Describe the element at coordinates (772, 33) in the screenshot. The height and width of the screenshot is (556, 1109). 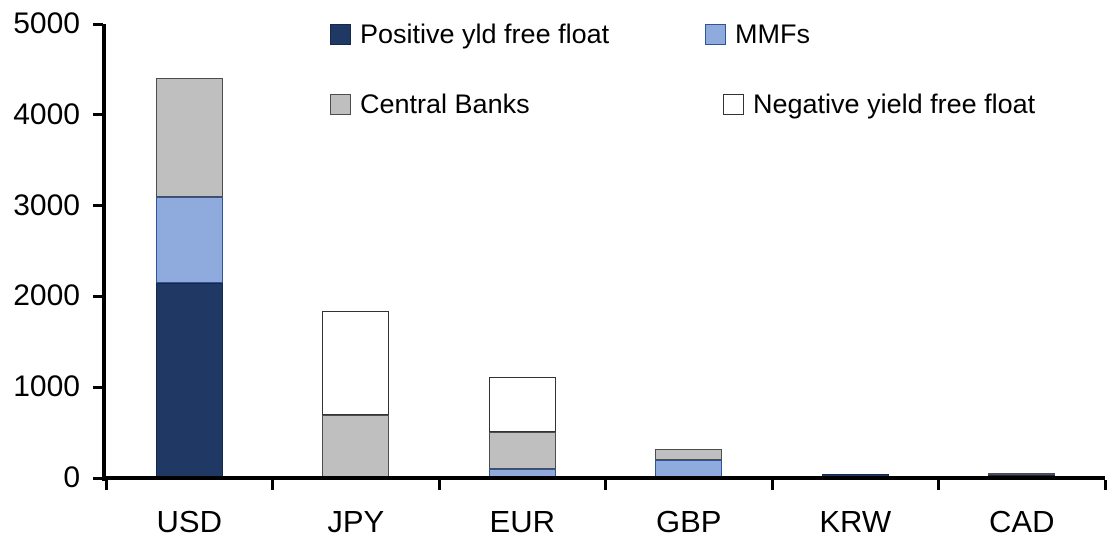
I see `legend-label: MMFs` at that location.